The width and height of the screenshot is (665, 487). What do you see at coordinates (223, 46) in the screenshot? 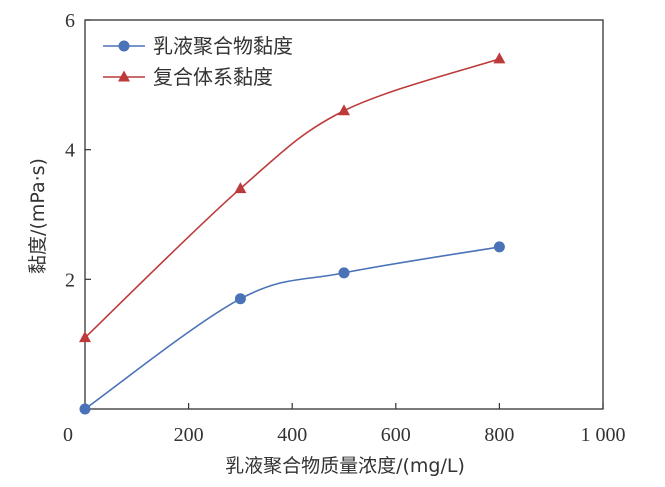
I see `legend-label: 乳液聚合物黏度` at bounding box center [223, 46].